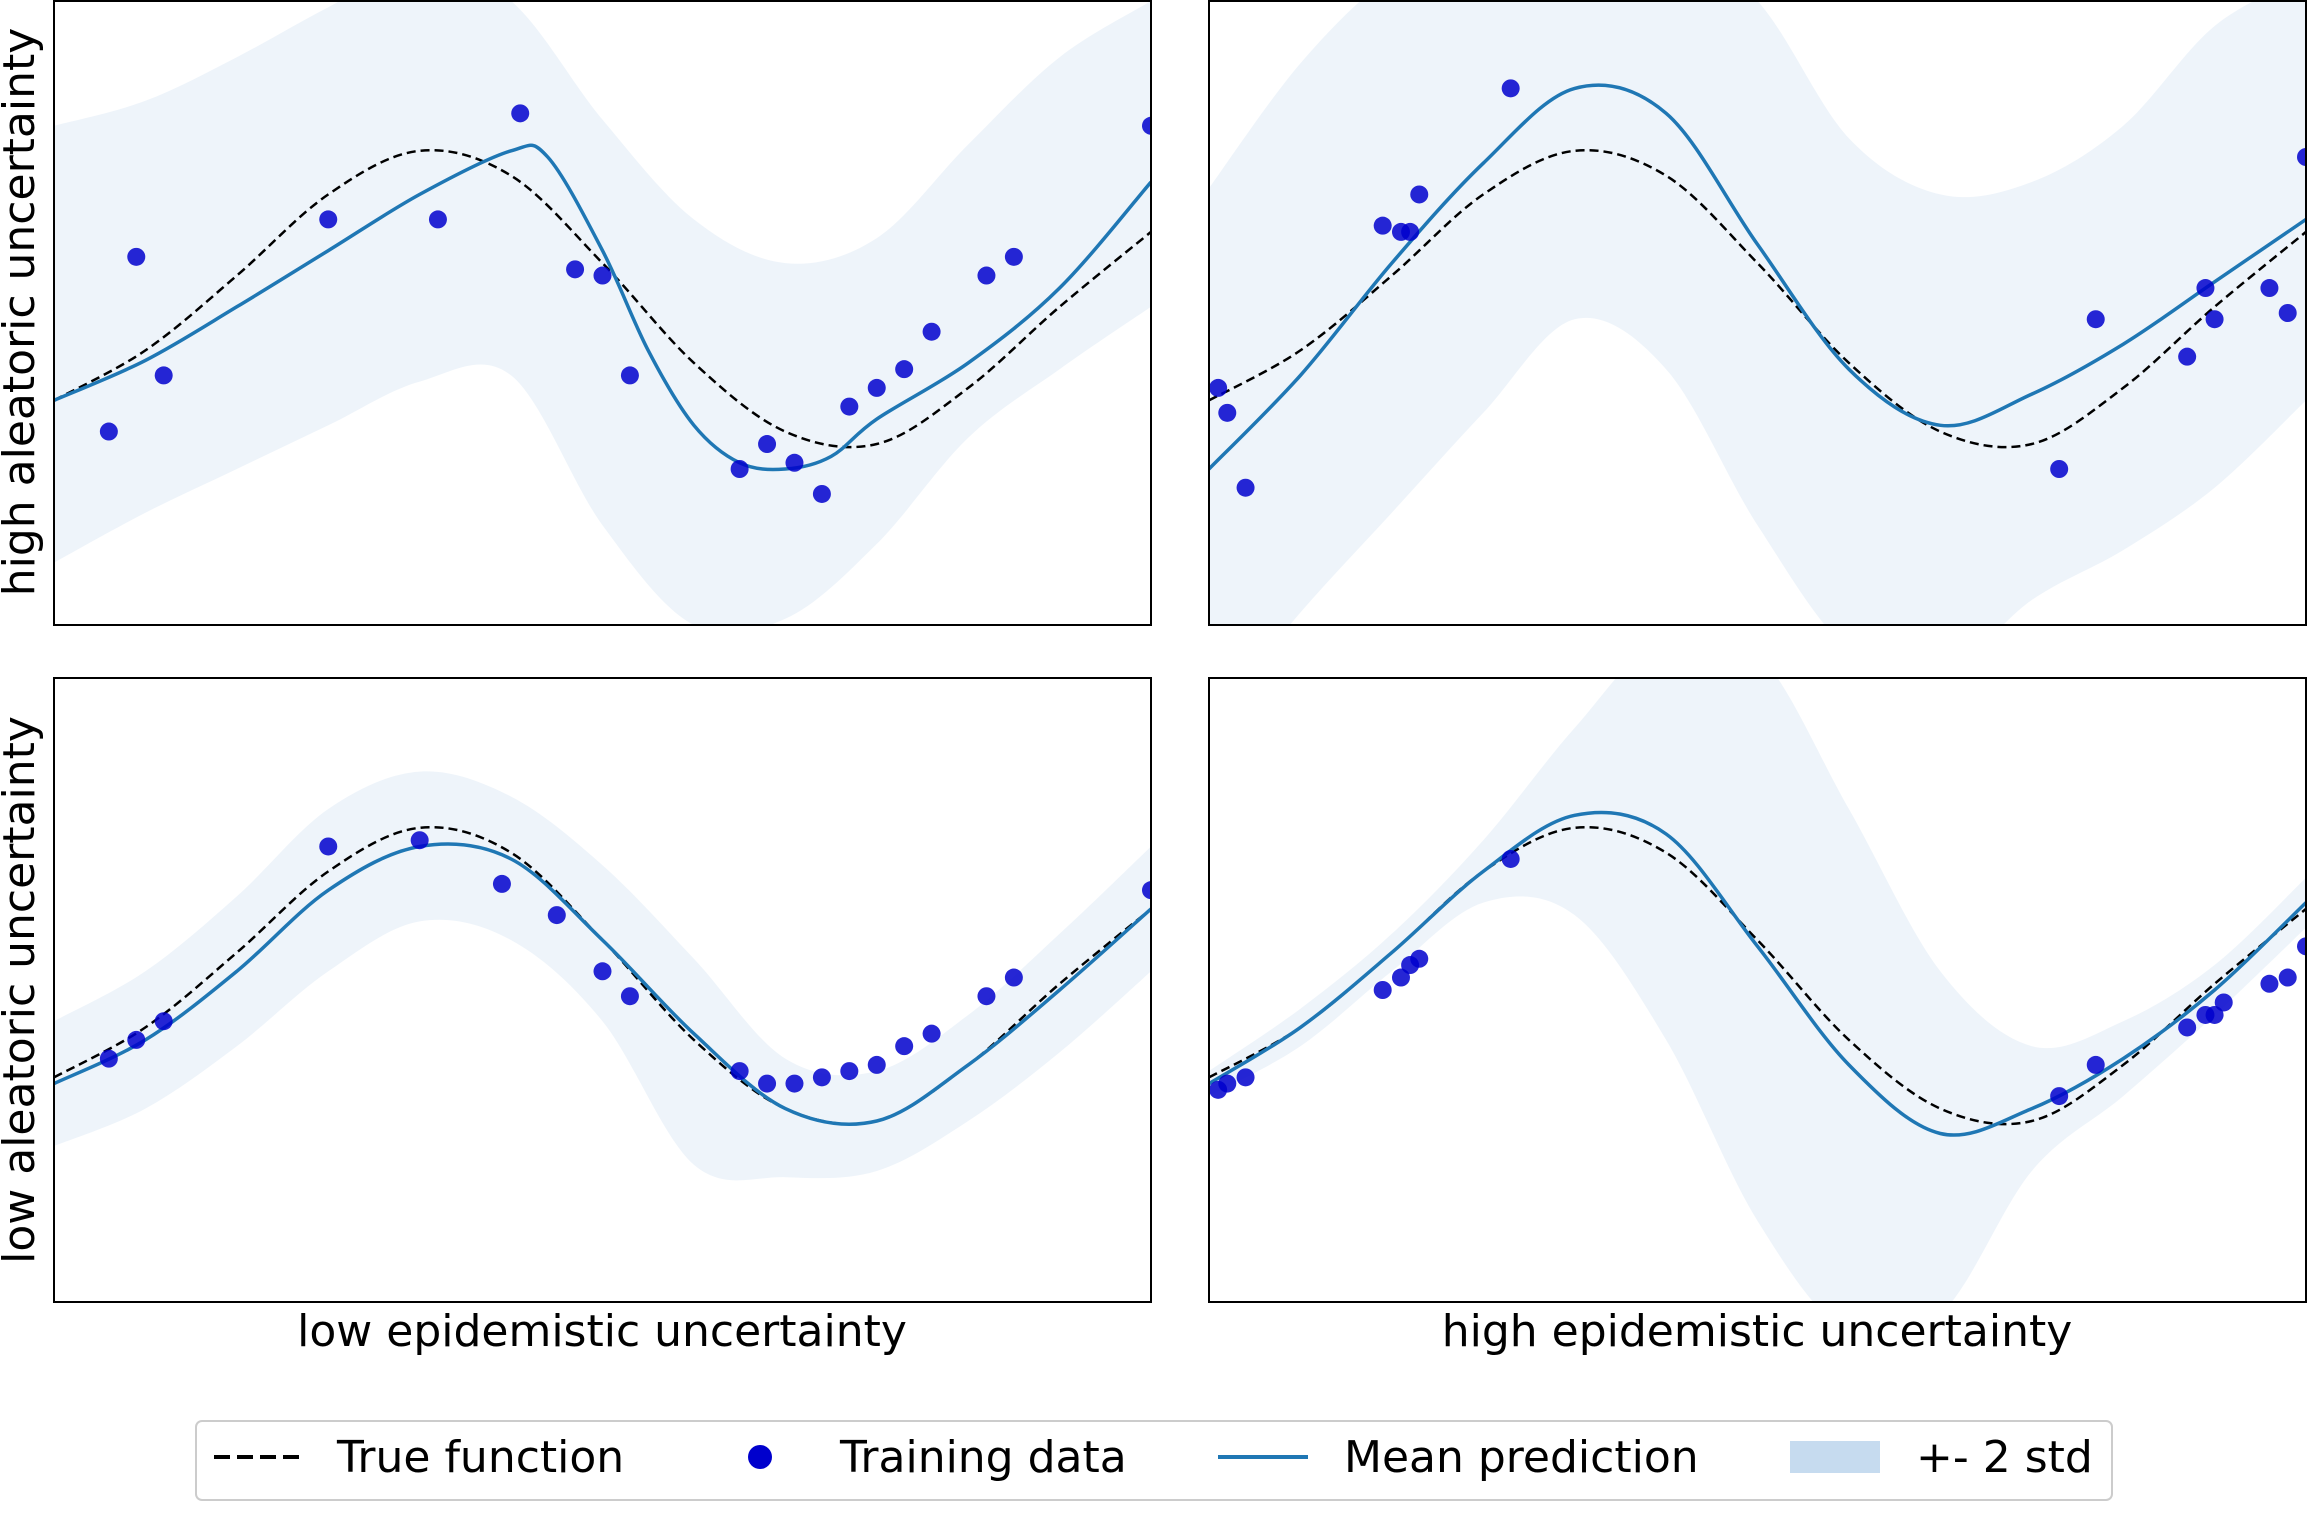 This screenshot has height=1522, width=2308. What do you see at coordinates (1521, 1457) in the screenshot?
I see `legend-mean-prediction-label: Mean prediction` at bounding box center [1521, 1457].